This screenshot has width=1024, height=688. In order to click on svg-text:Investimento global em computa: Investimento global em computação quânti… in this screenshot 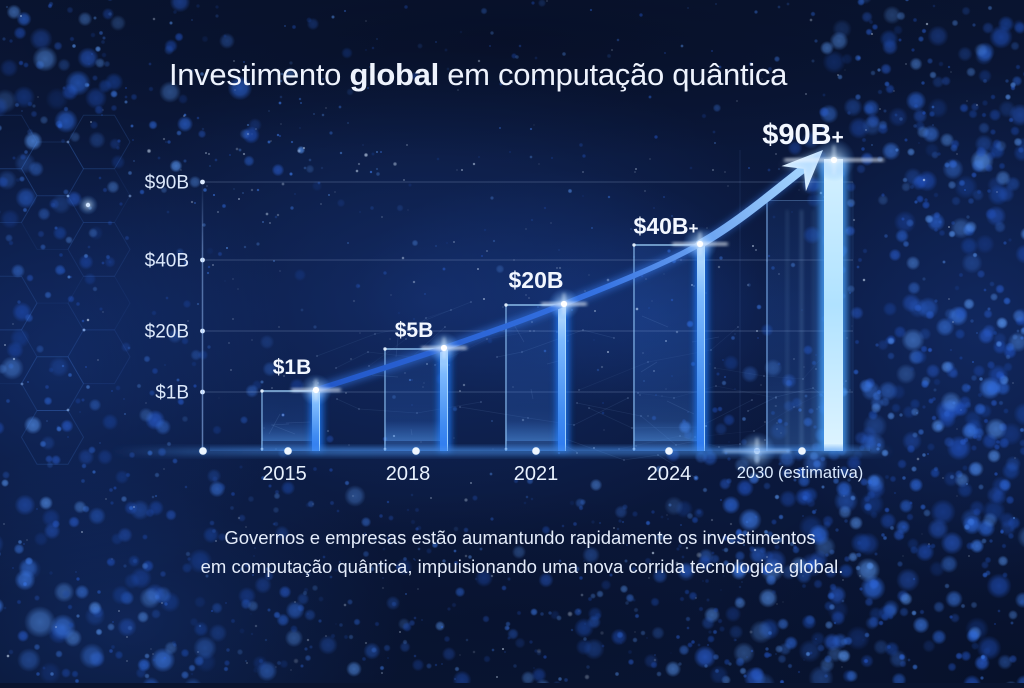, I will do `click(478, 74)`.